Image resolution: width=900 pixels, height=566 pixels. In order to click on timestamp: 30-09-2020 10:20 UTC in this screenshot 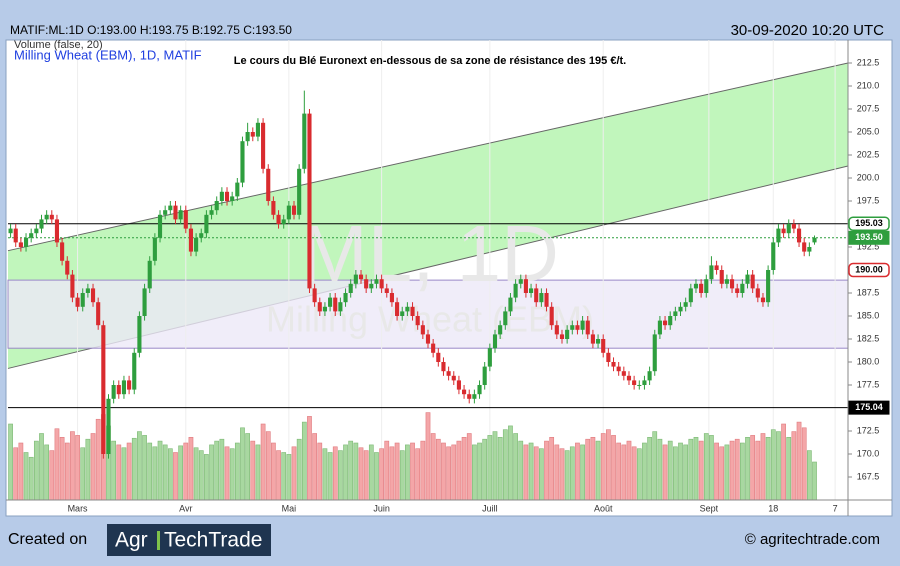, I will do `click(808, 30)`.